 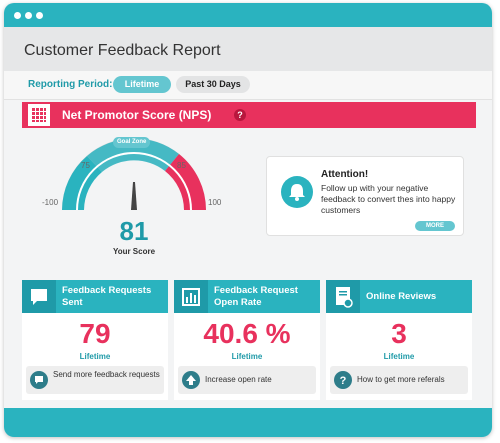 I want to click on card-value: 79, so click(x=95, y=333).